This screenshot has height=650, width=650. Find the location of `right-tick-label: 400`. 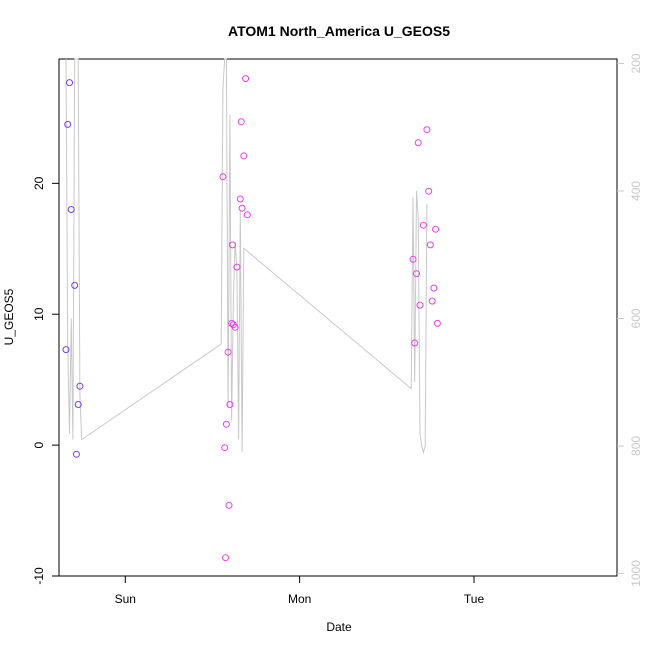

right-tick-label: 400 is located at coordinates (636, 191).